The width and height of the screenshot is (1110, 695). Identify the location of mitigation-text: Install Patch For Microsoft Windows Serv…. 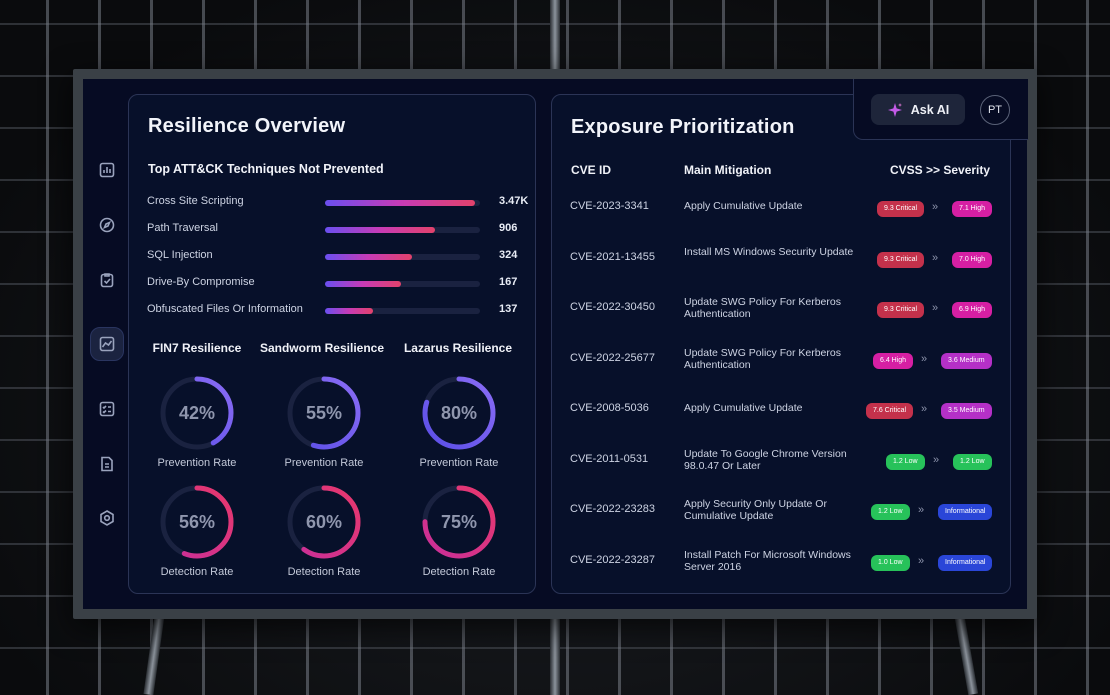
(767, 560).